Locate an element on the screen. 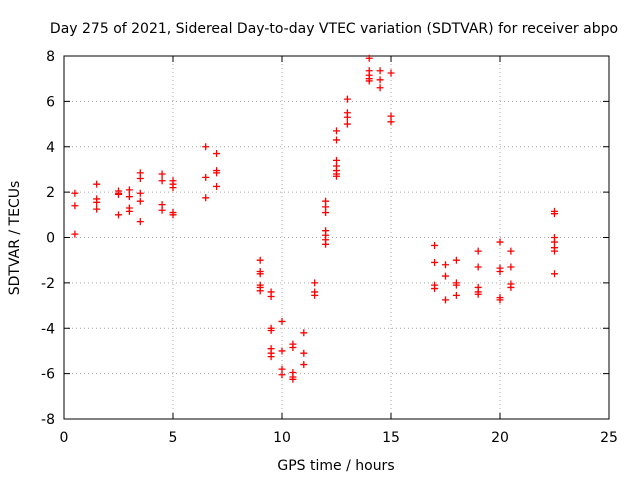 This screenshot has height=480, width=640. x-tick-label: 25 is located at coordinates (609, 438).